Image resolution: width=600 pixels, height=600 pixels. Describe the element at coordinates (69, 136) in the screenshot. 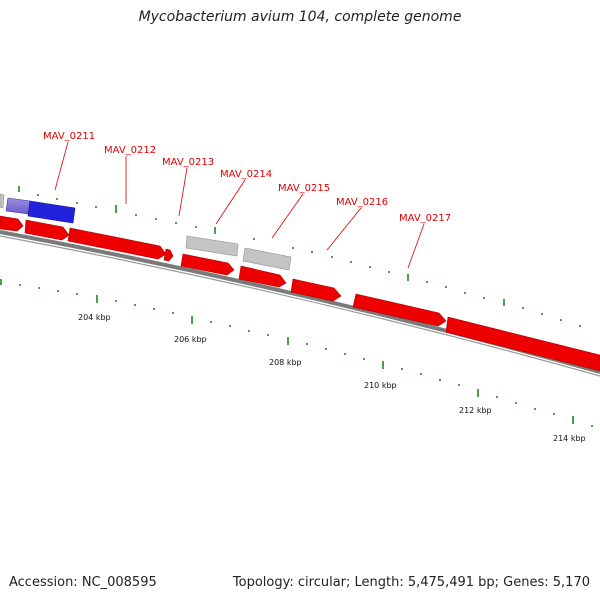

I see `gene-label-mav-0211: MAV_0211` at that location.